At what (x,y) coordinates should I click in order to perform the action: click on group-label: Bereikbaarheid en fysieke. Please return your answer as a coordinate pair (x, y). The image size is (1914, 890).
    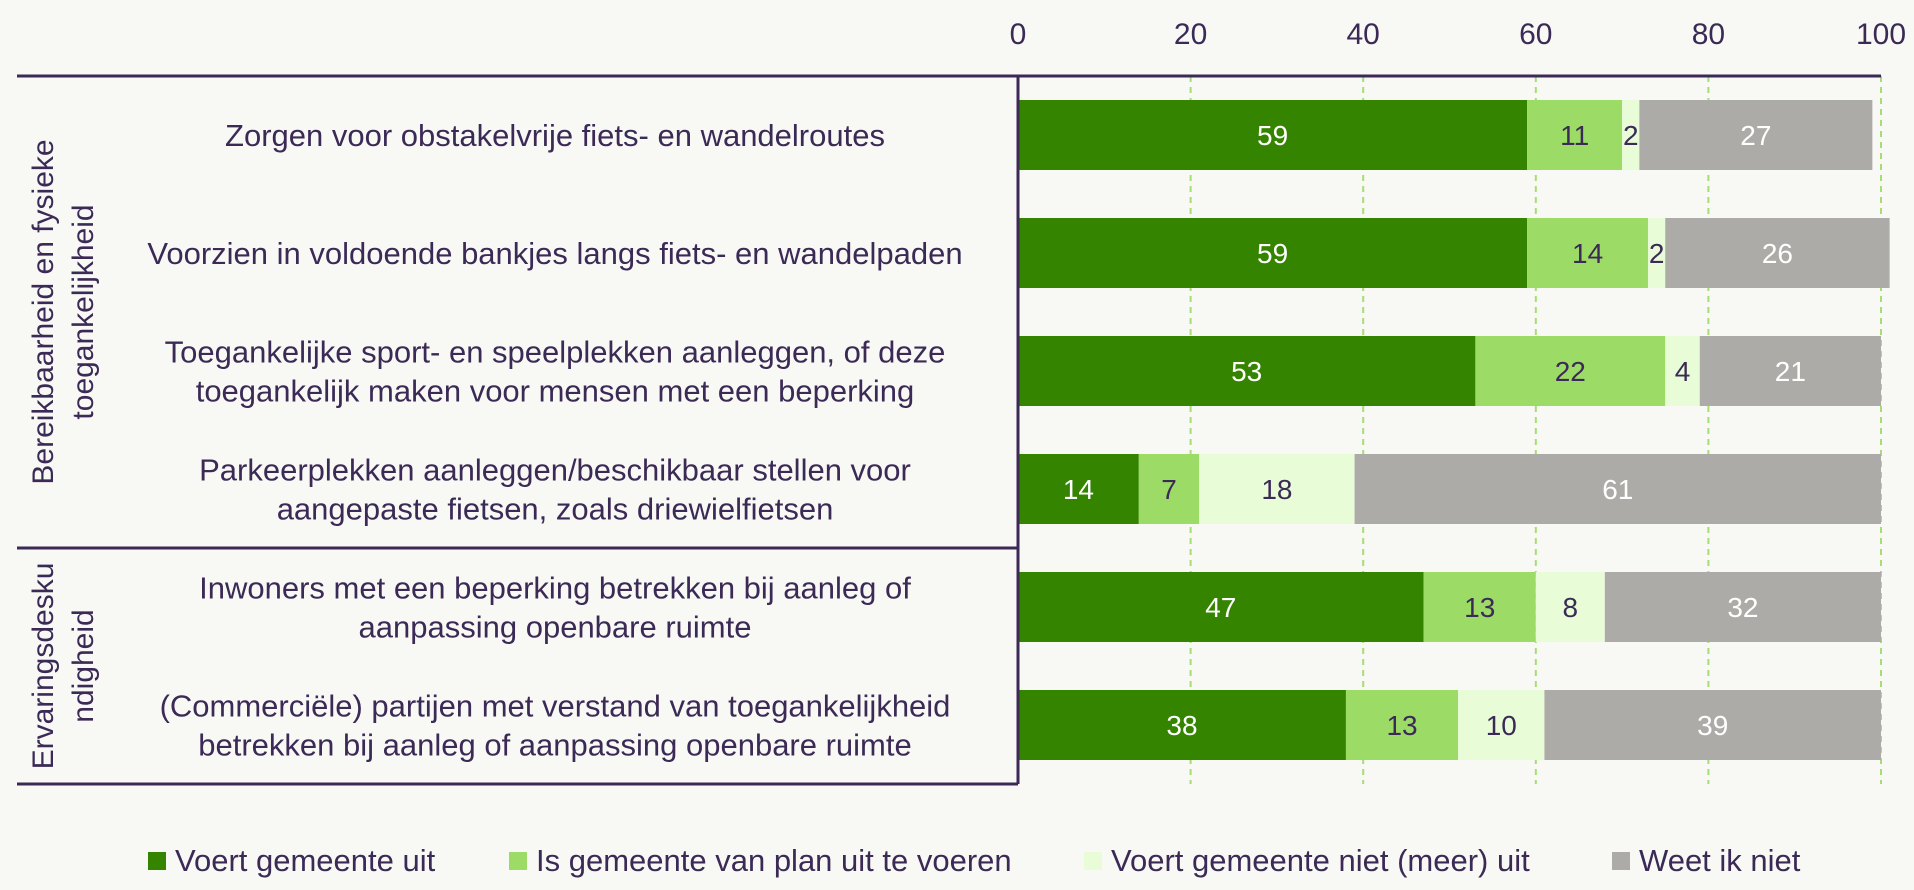
    Looking at the image, I should click on (43, 311).